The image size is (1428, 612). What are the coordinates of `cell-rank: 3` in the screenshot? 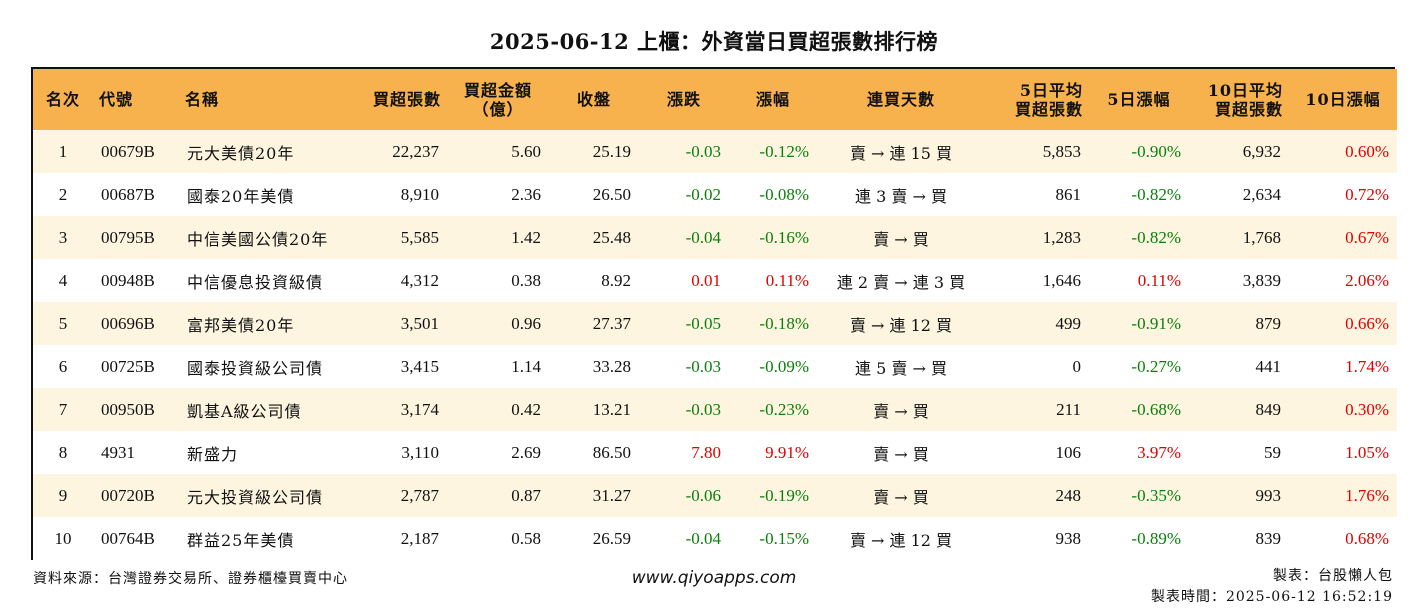 It's located at (63, 237).